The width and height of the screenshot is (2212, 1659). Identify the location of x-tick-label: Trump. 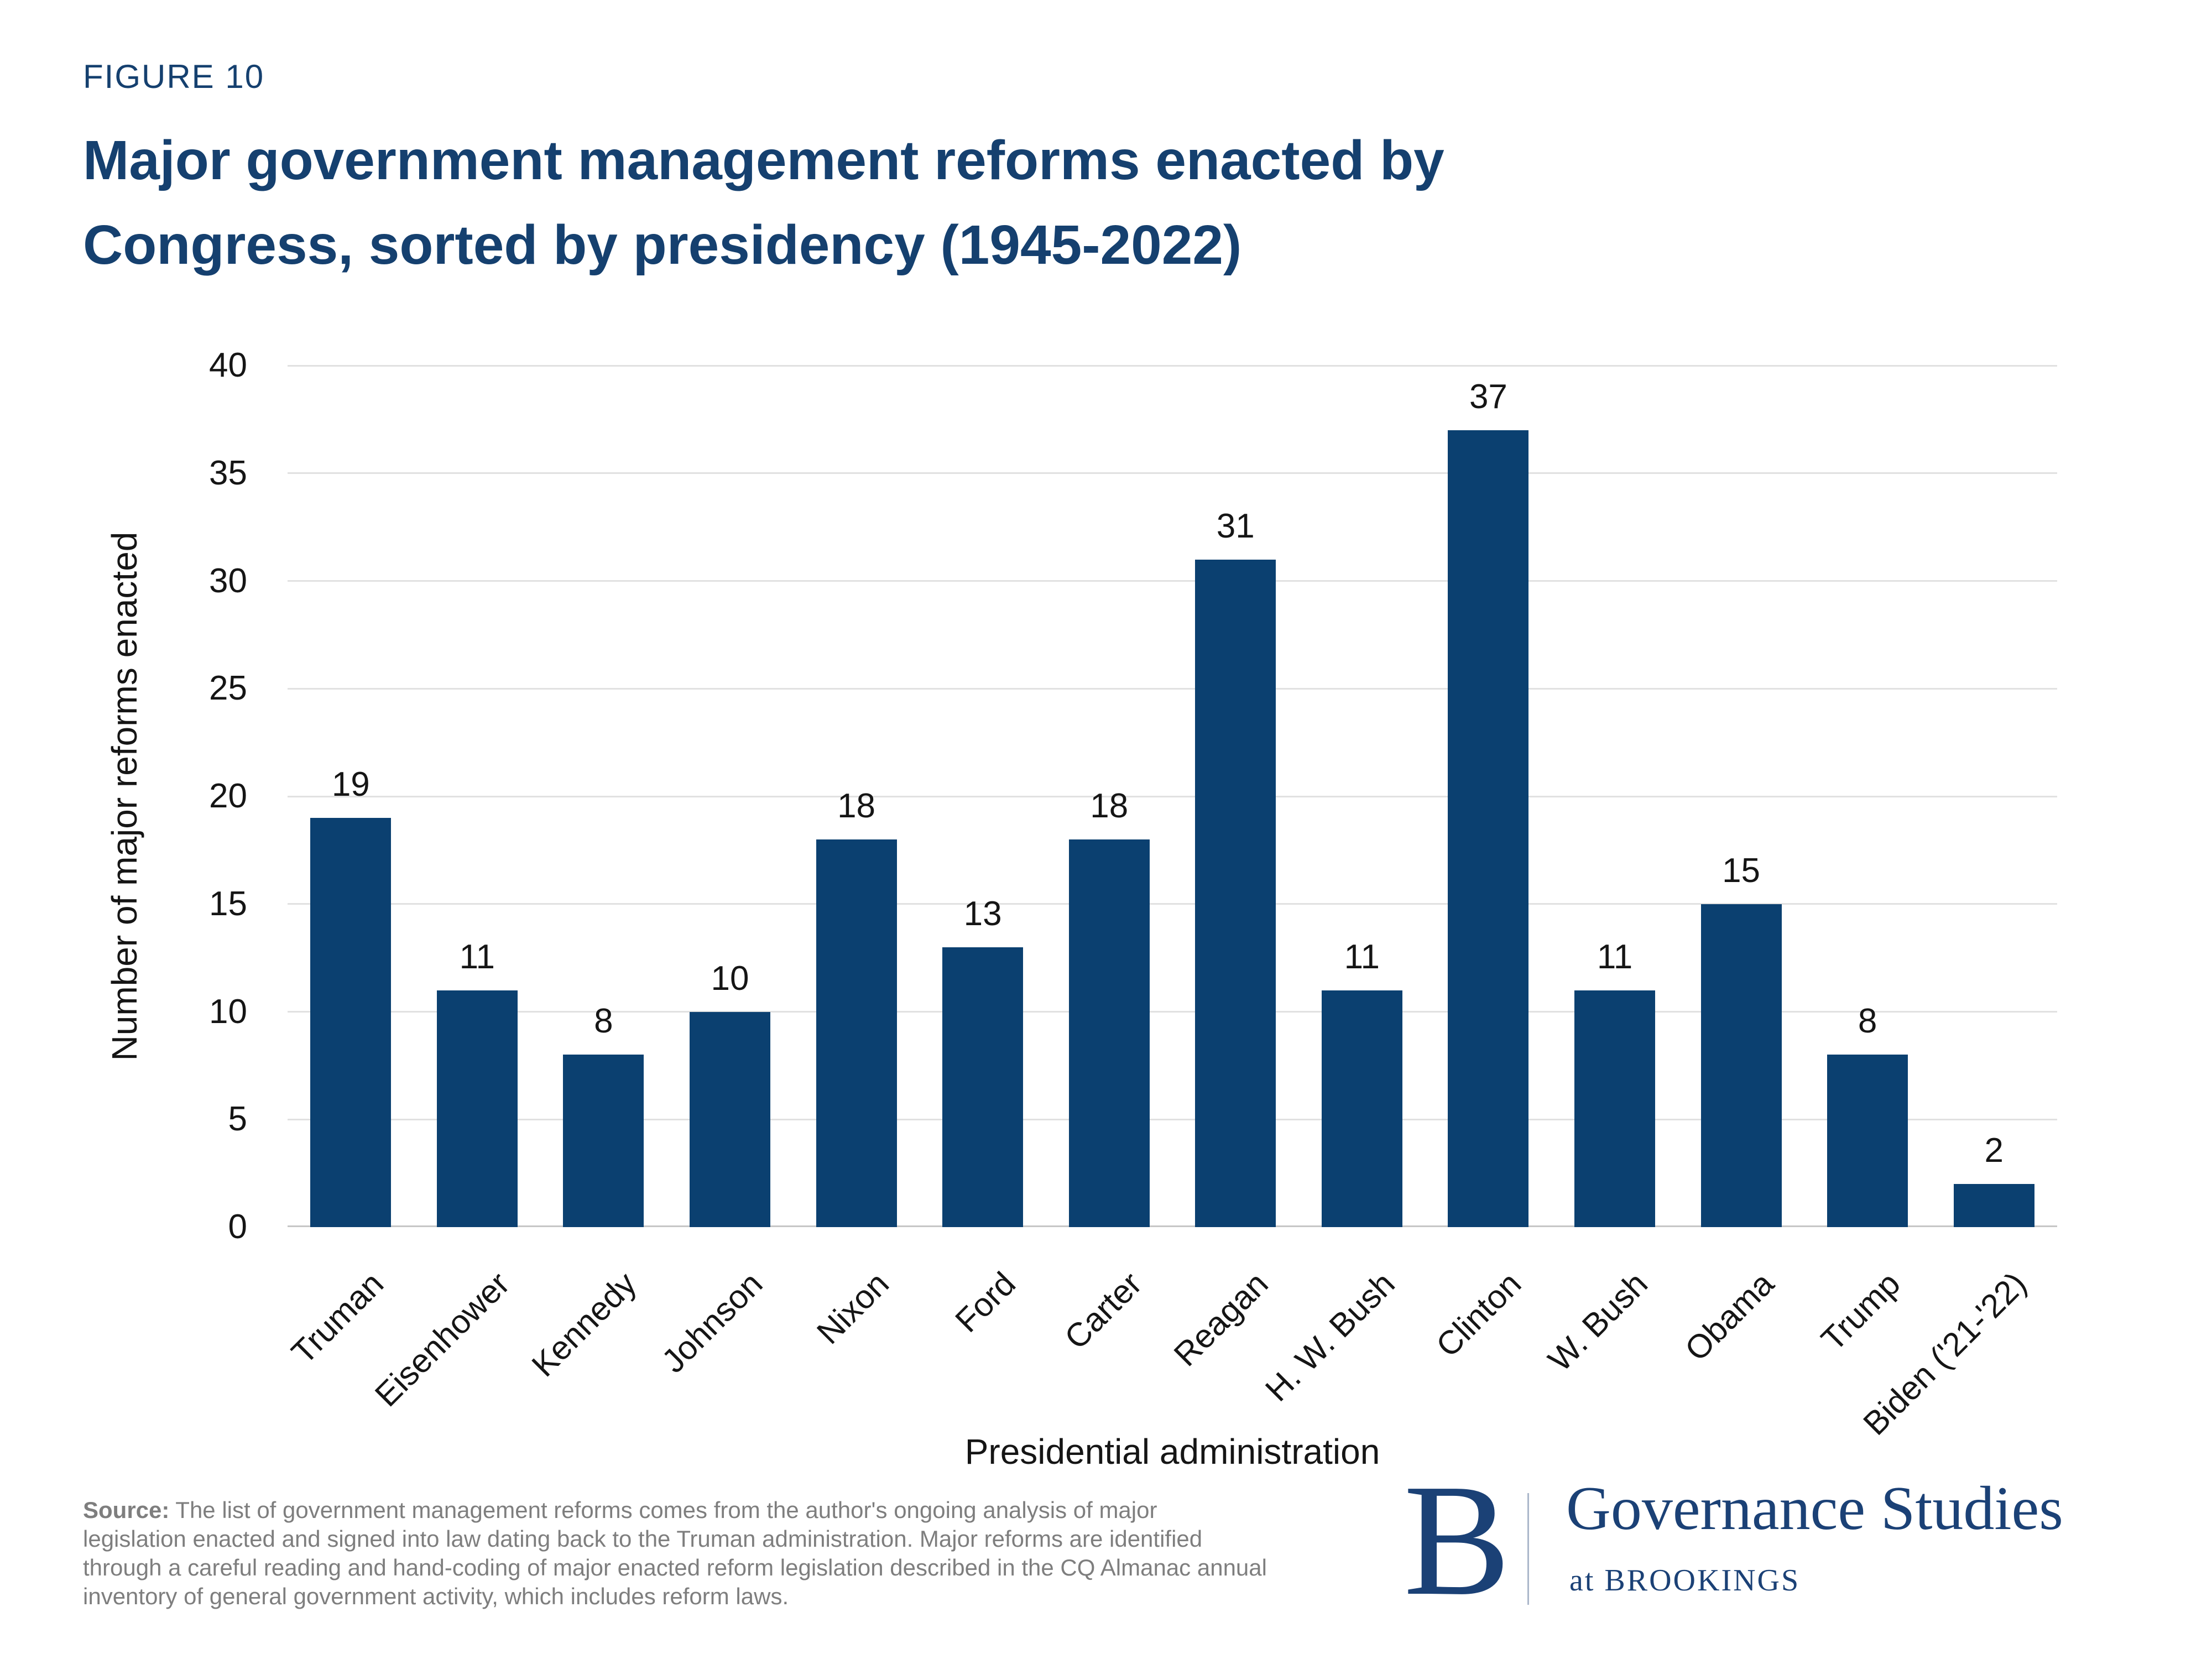
(1861, 1312).